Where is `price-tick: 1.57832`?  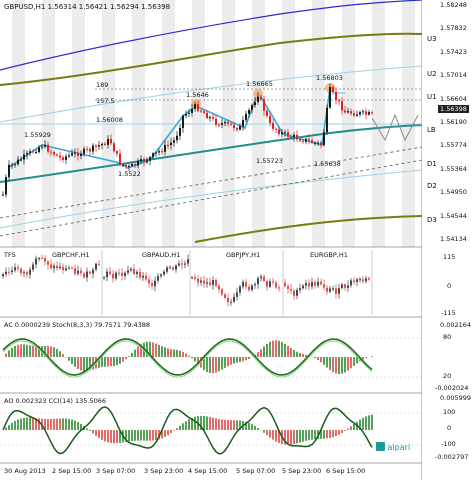
price-tick: 1.57832 is located at coordinates (453, 28).